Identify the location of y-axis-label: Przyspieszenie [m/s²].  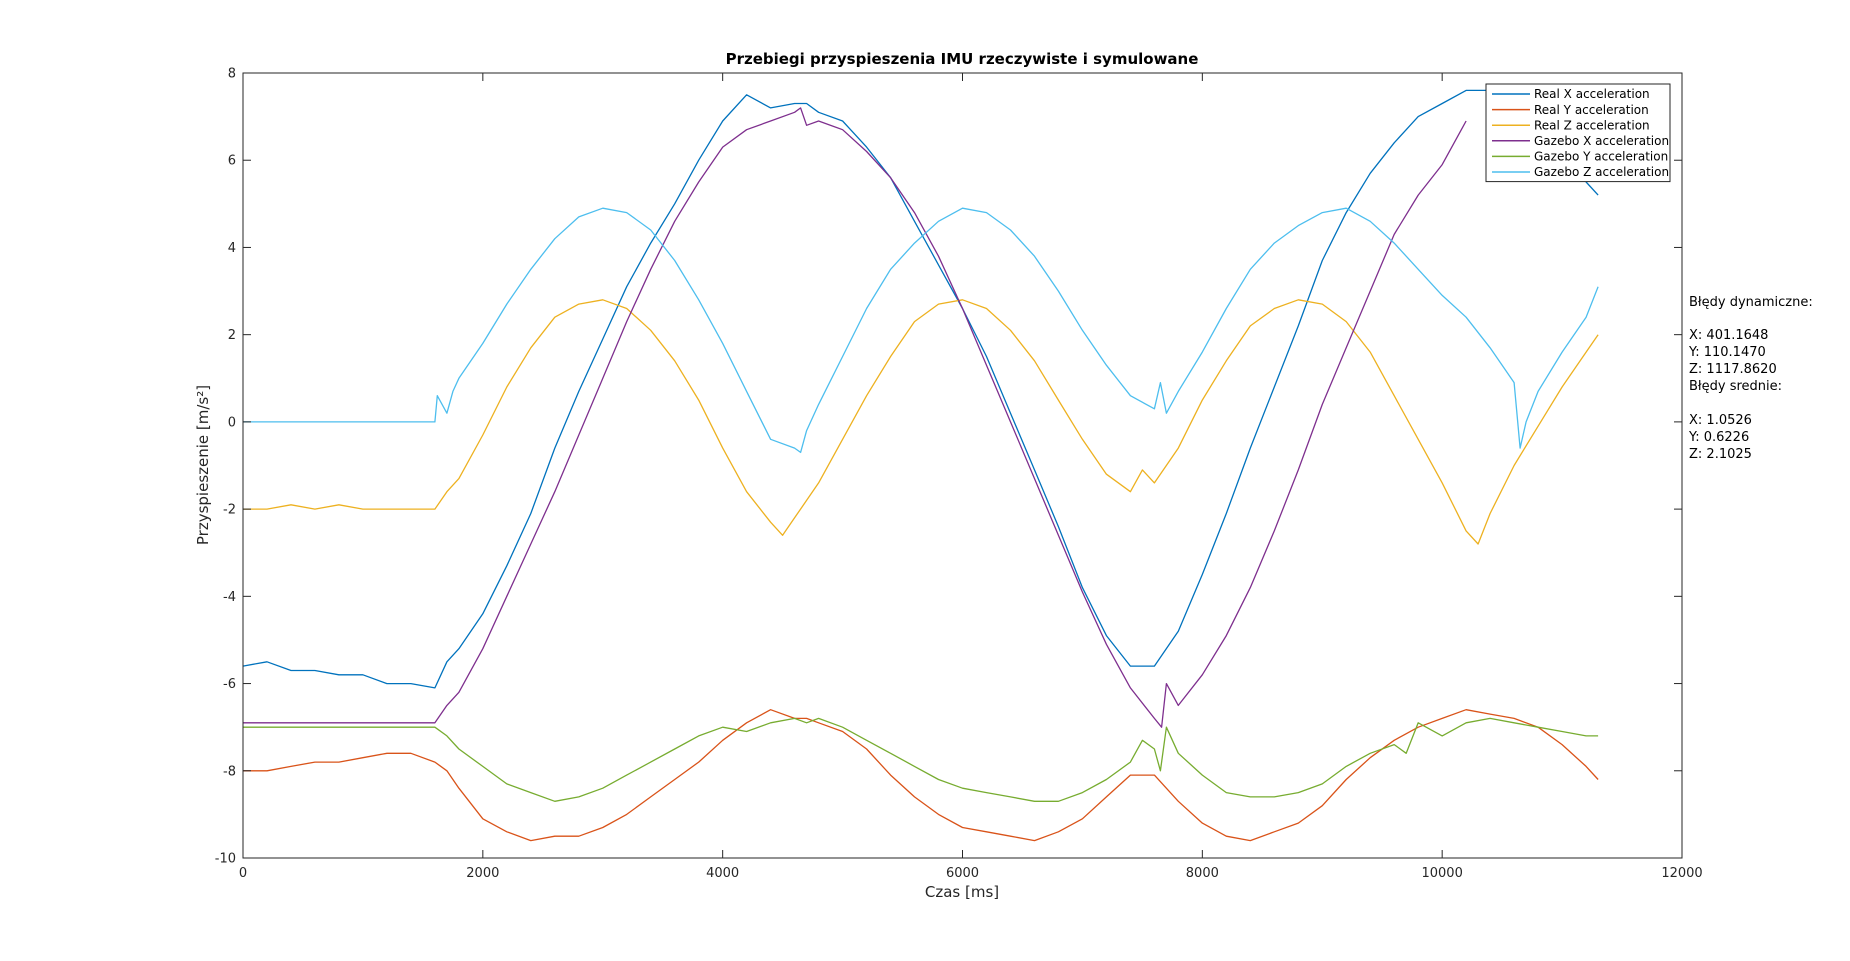
(203, 465).